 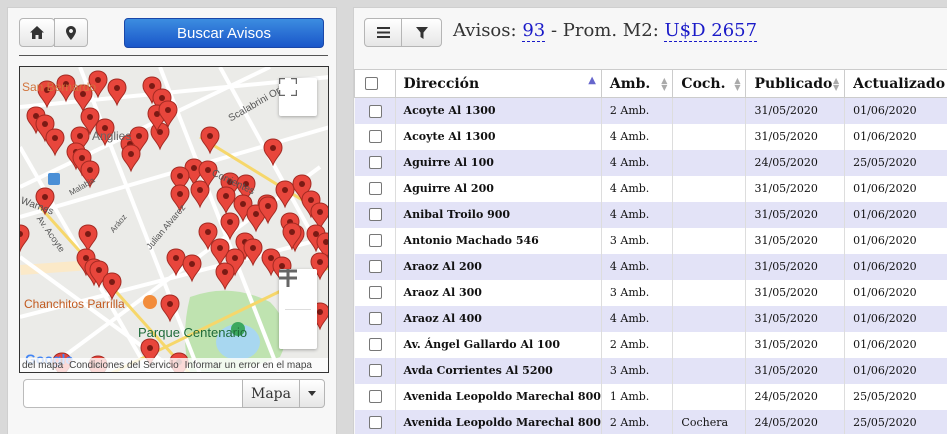 What do you see at coordinates (895, 83) in the screenshot?
I see `column-header-actualizado: Actualizado` at bounding box center [895, 83].